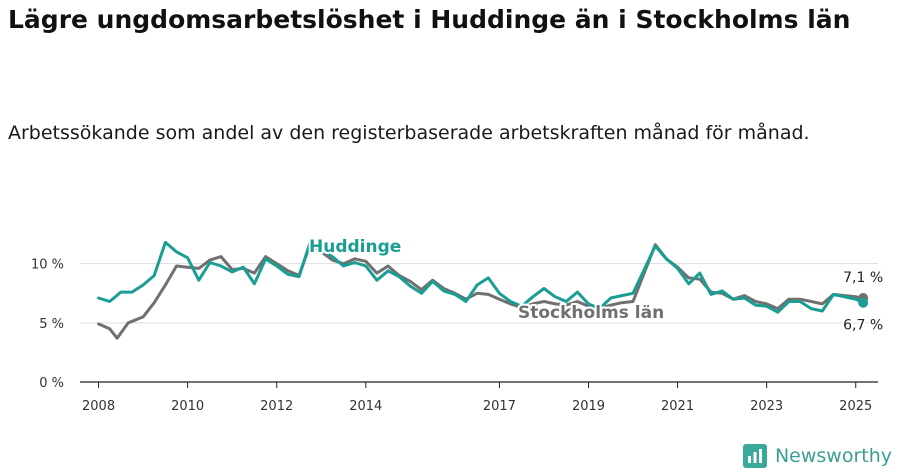  Describe the element at coordinates (754, 456) in the screenshot. I see `newsworthy-logo-icon` at that location.